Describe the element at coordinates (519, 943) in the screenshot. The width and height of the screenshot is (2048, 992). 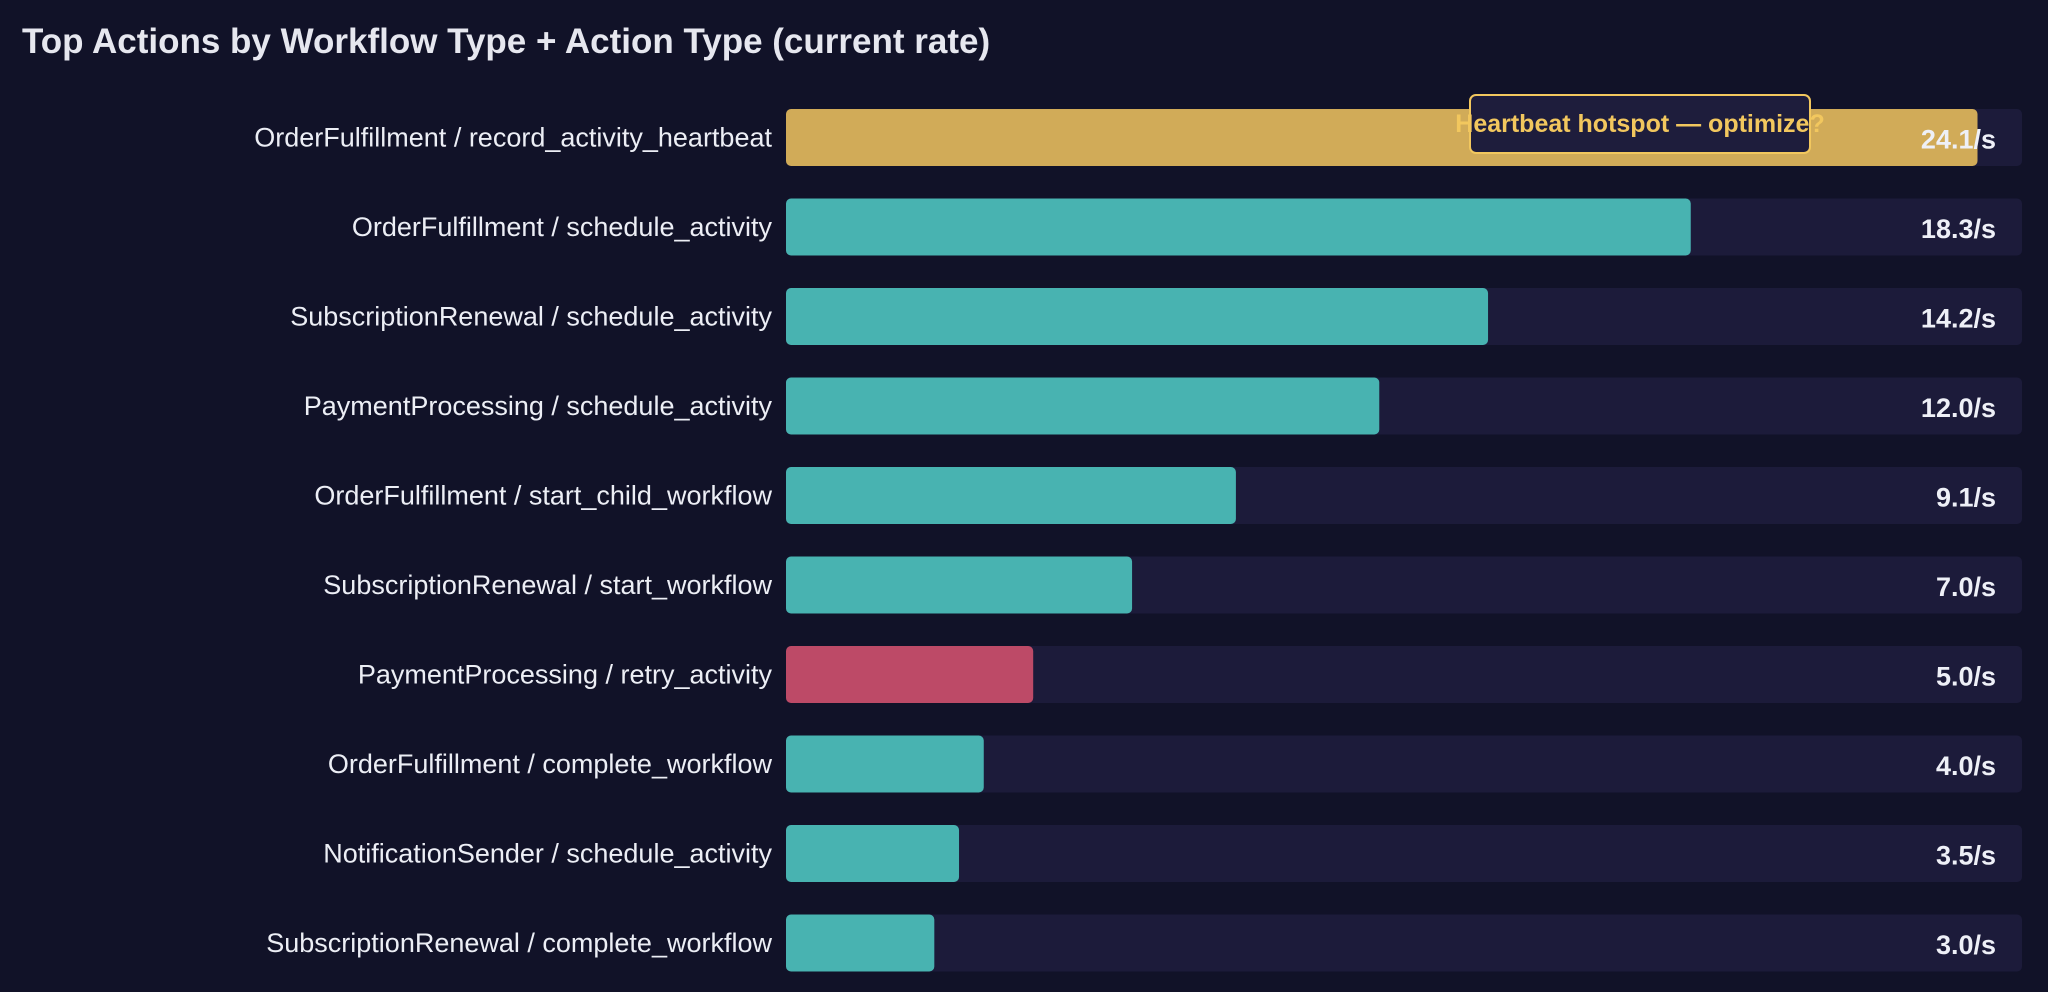
I see `category-label: SubscriptionRenewal / complete_workflow` at that location.